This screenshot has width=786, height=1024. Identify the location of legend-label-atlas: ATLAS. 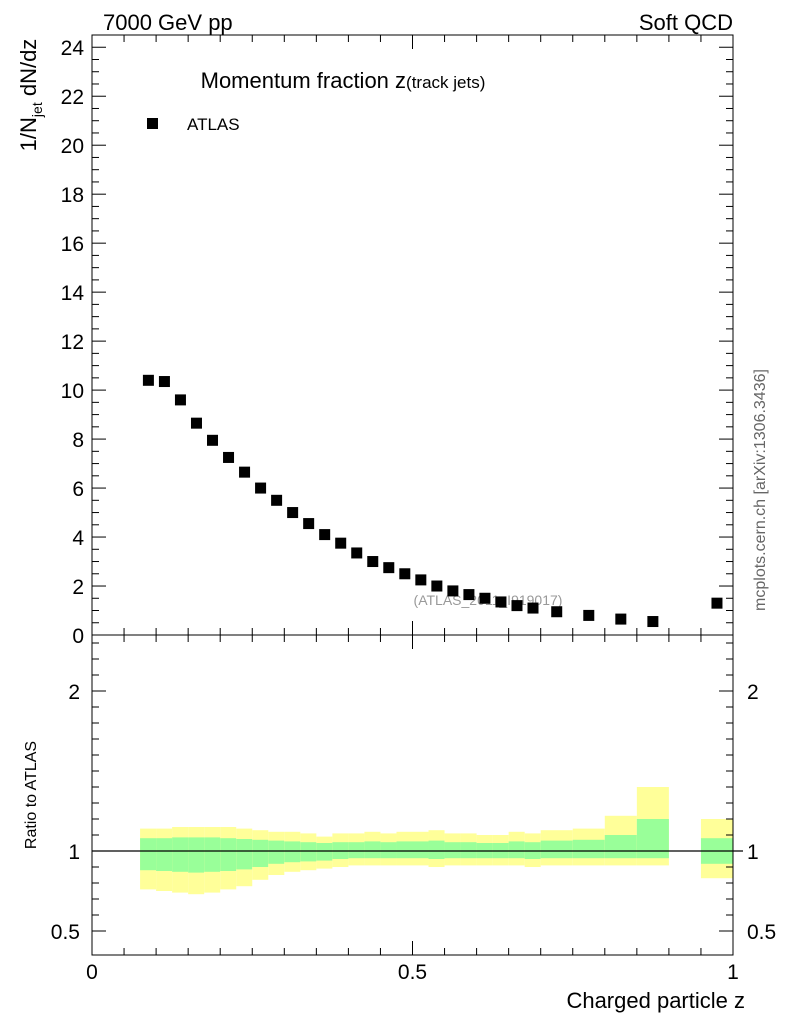
(213, 124).